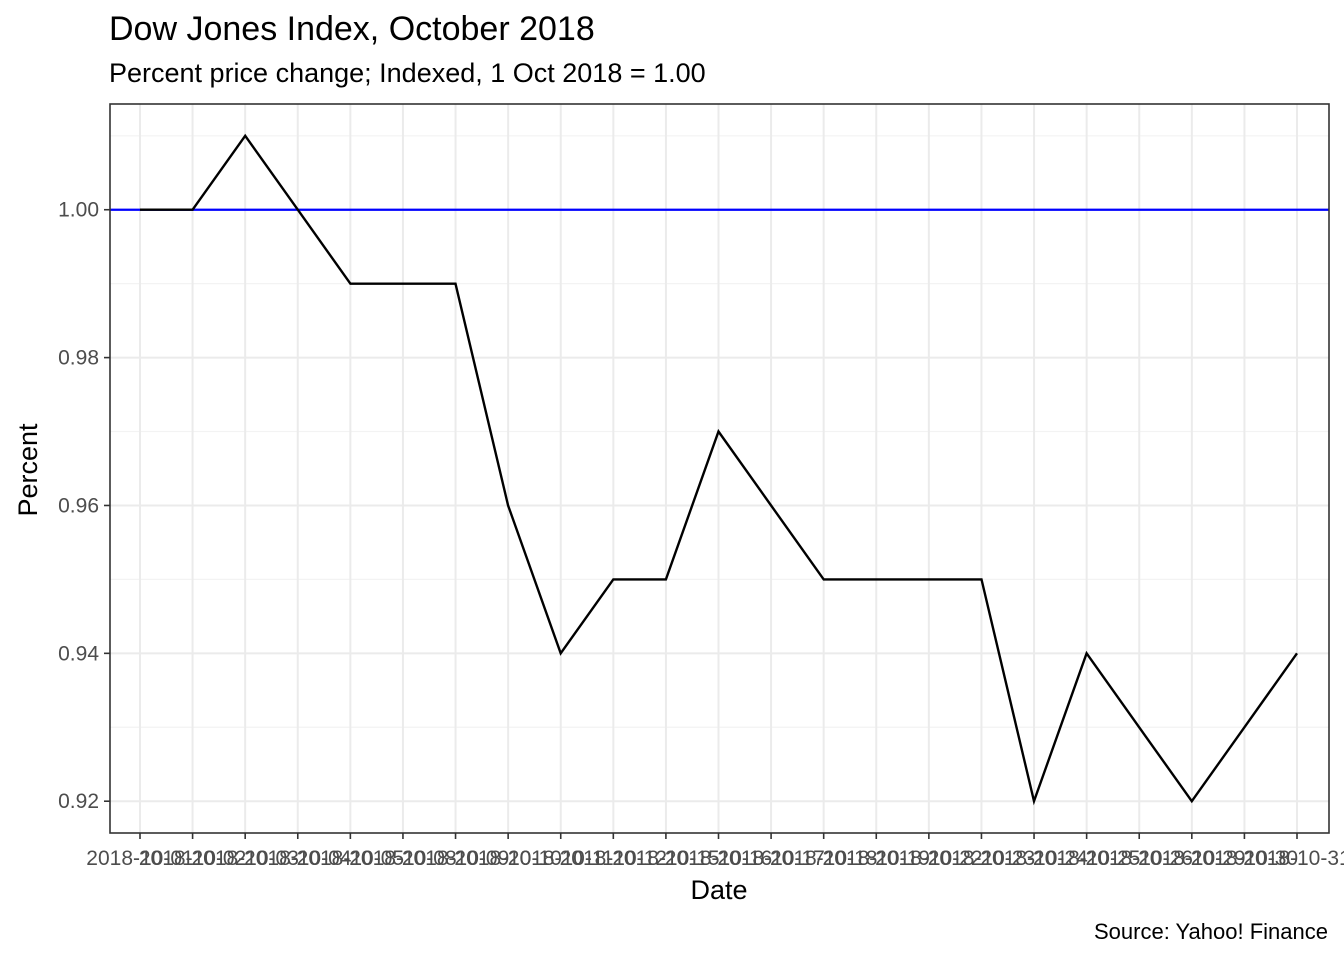 This screenshot has width=1344, height=960. What do you see at coordinates (1139, 858) in the screenshot?
I see `x-tick-label: 2018-10-26` at bounding box center [1139, 858].